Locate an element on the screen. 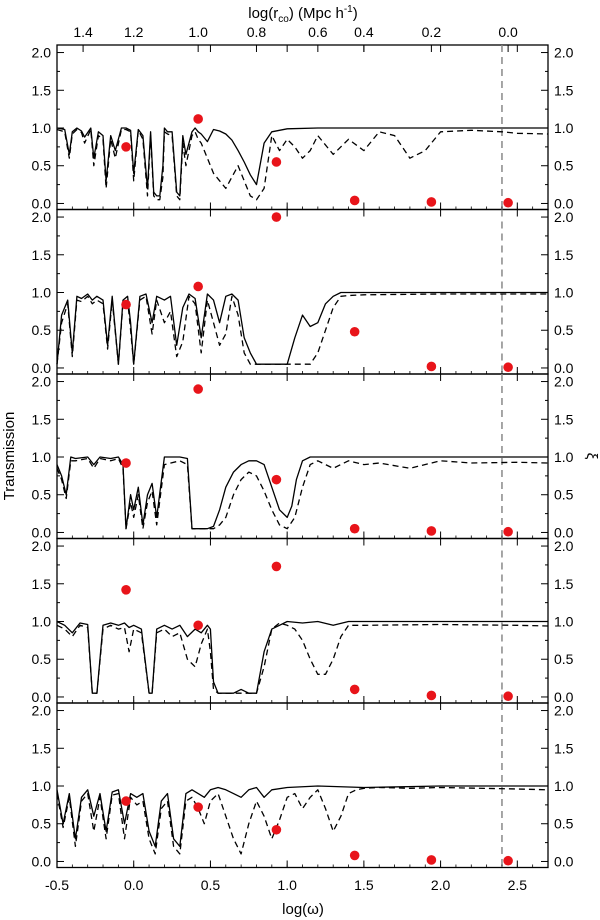 Image resolution: width=600 pixels, height=920 pixels. top-tick-label: 0.8 is located at coordinates (257, 32).